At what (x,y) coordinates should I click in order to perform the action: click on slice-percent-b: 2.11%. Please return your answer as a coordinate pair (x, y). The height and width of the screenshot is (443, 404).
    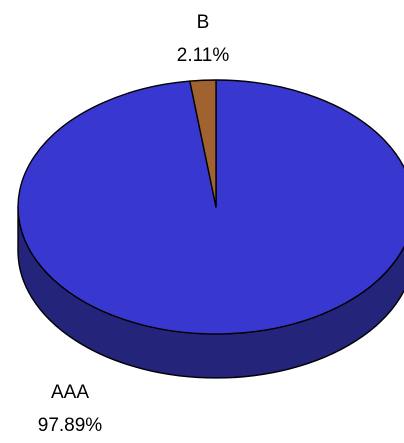
    Looking at the image, I should click on (203, 55).